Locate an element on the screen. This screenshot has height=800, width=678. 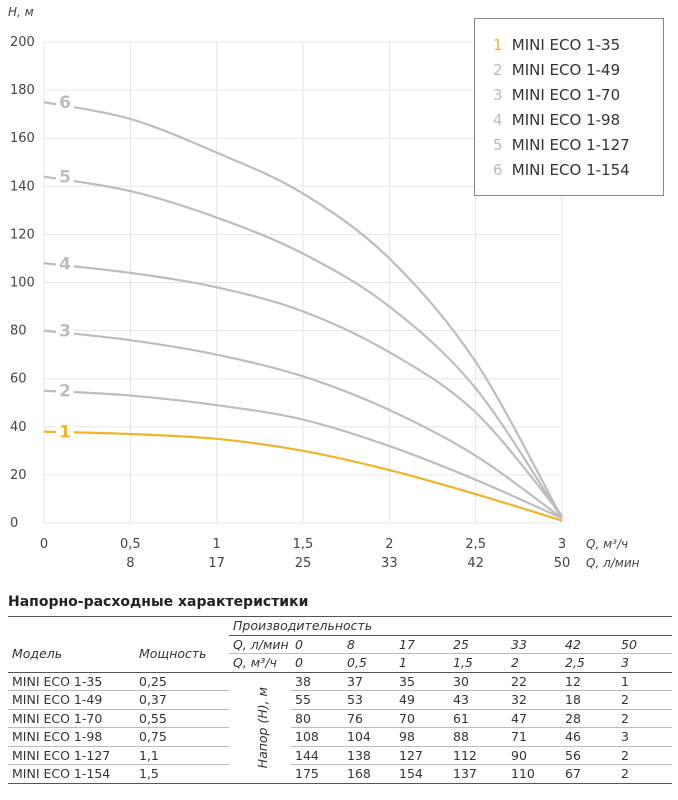
curve-label-1: 1 is located at coordinates (65, 433).